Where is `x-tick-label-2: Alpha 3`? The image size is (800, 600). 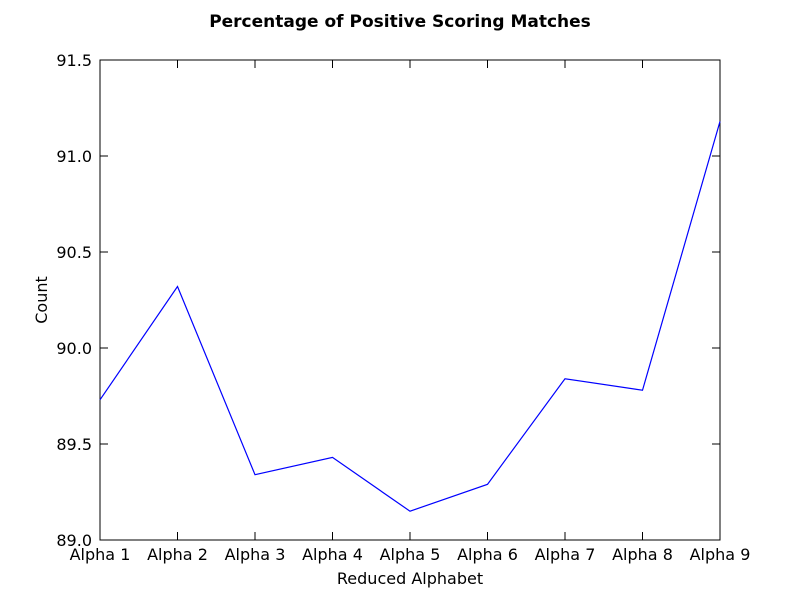 x-tick-label-2: Alpha 3 is located at coordinates (255, 554).